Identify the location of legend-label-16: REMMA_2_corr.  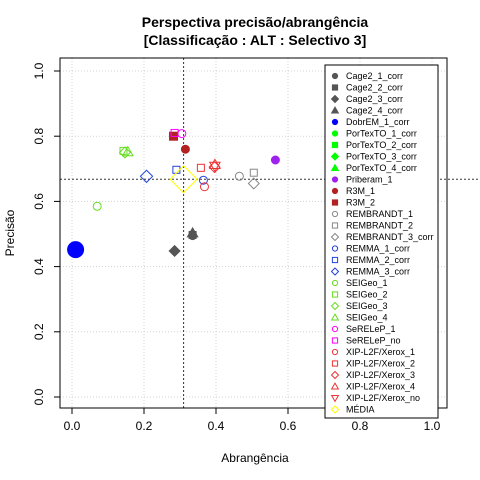
(378, 260).